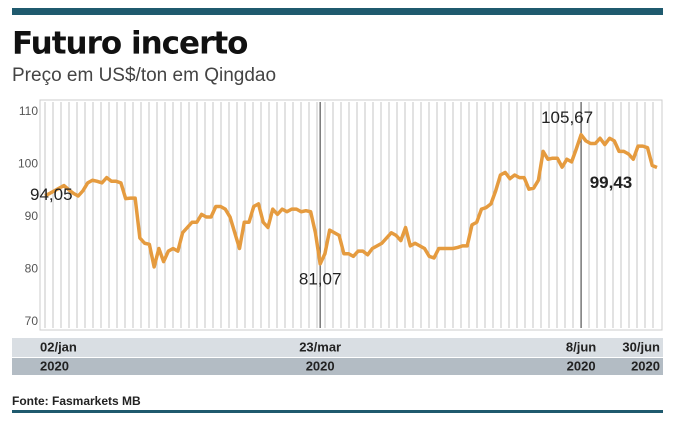  I want to click on bottom-rule, so click(337, 411).